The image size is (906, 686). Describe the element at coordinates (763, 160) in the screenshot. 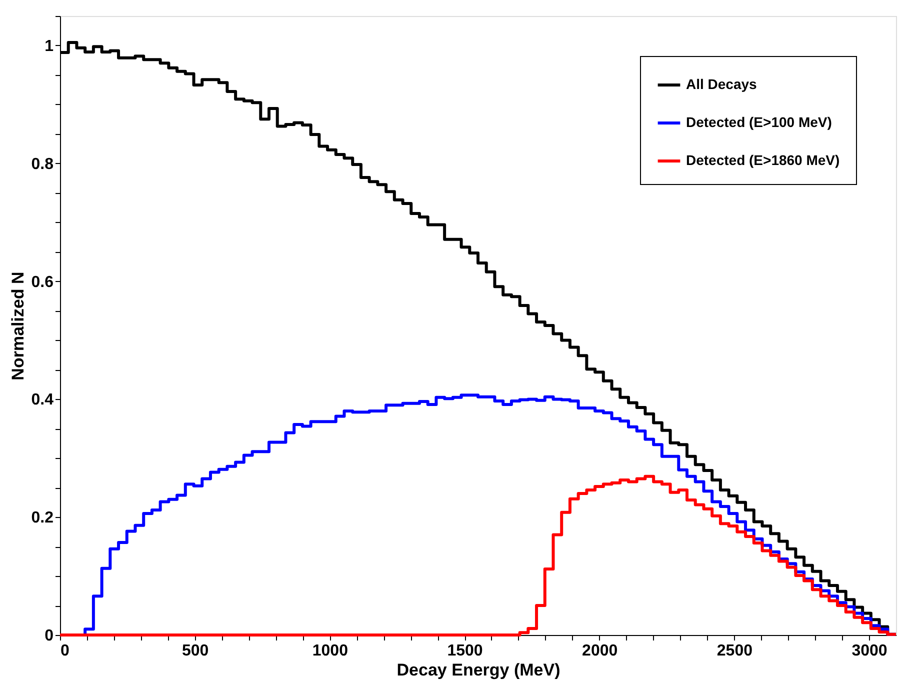

I see `legend-label: Detected (E>1860 MeV)` at that location.